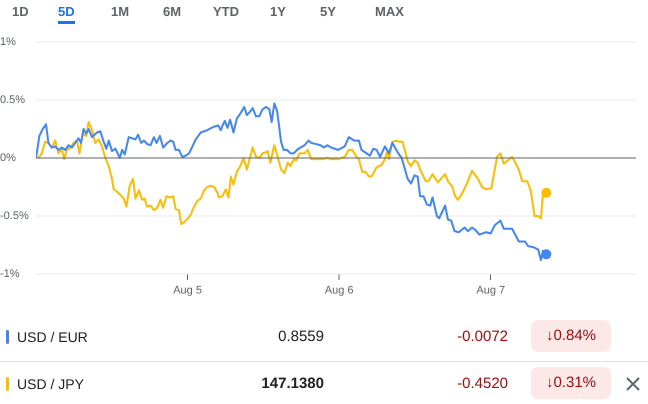 This screenshot has width=648, height=404. Describe the element at coordinates (66, 14) in the screenshot. I see `text: 5D` at that location.